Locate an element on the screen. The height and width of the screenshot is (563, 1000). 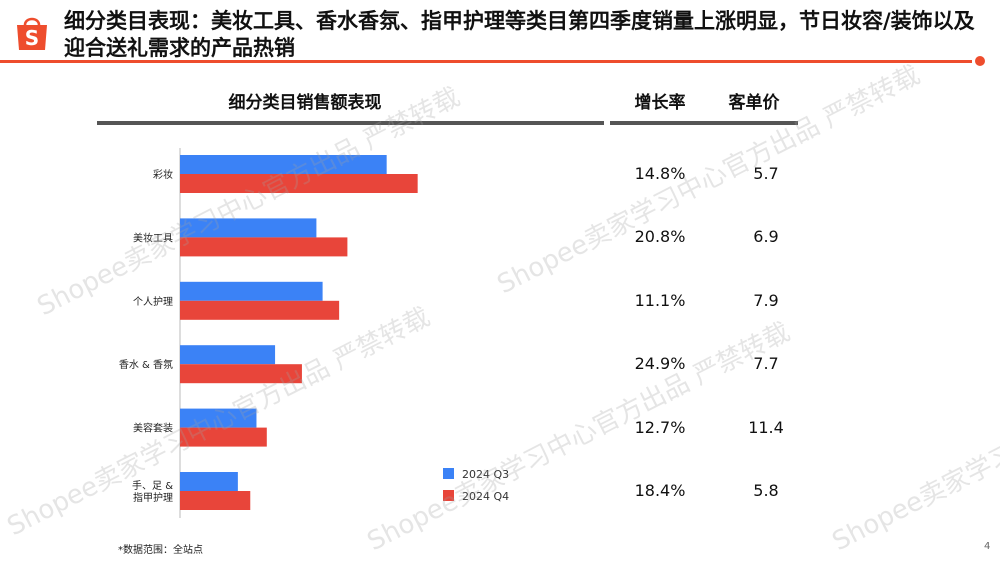
shopee-logo-icon: S is located at coordinates (32, 33).